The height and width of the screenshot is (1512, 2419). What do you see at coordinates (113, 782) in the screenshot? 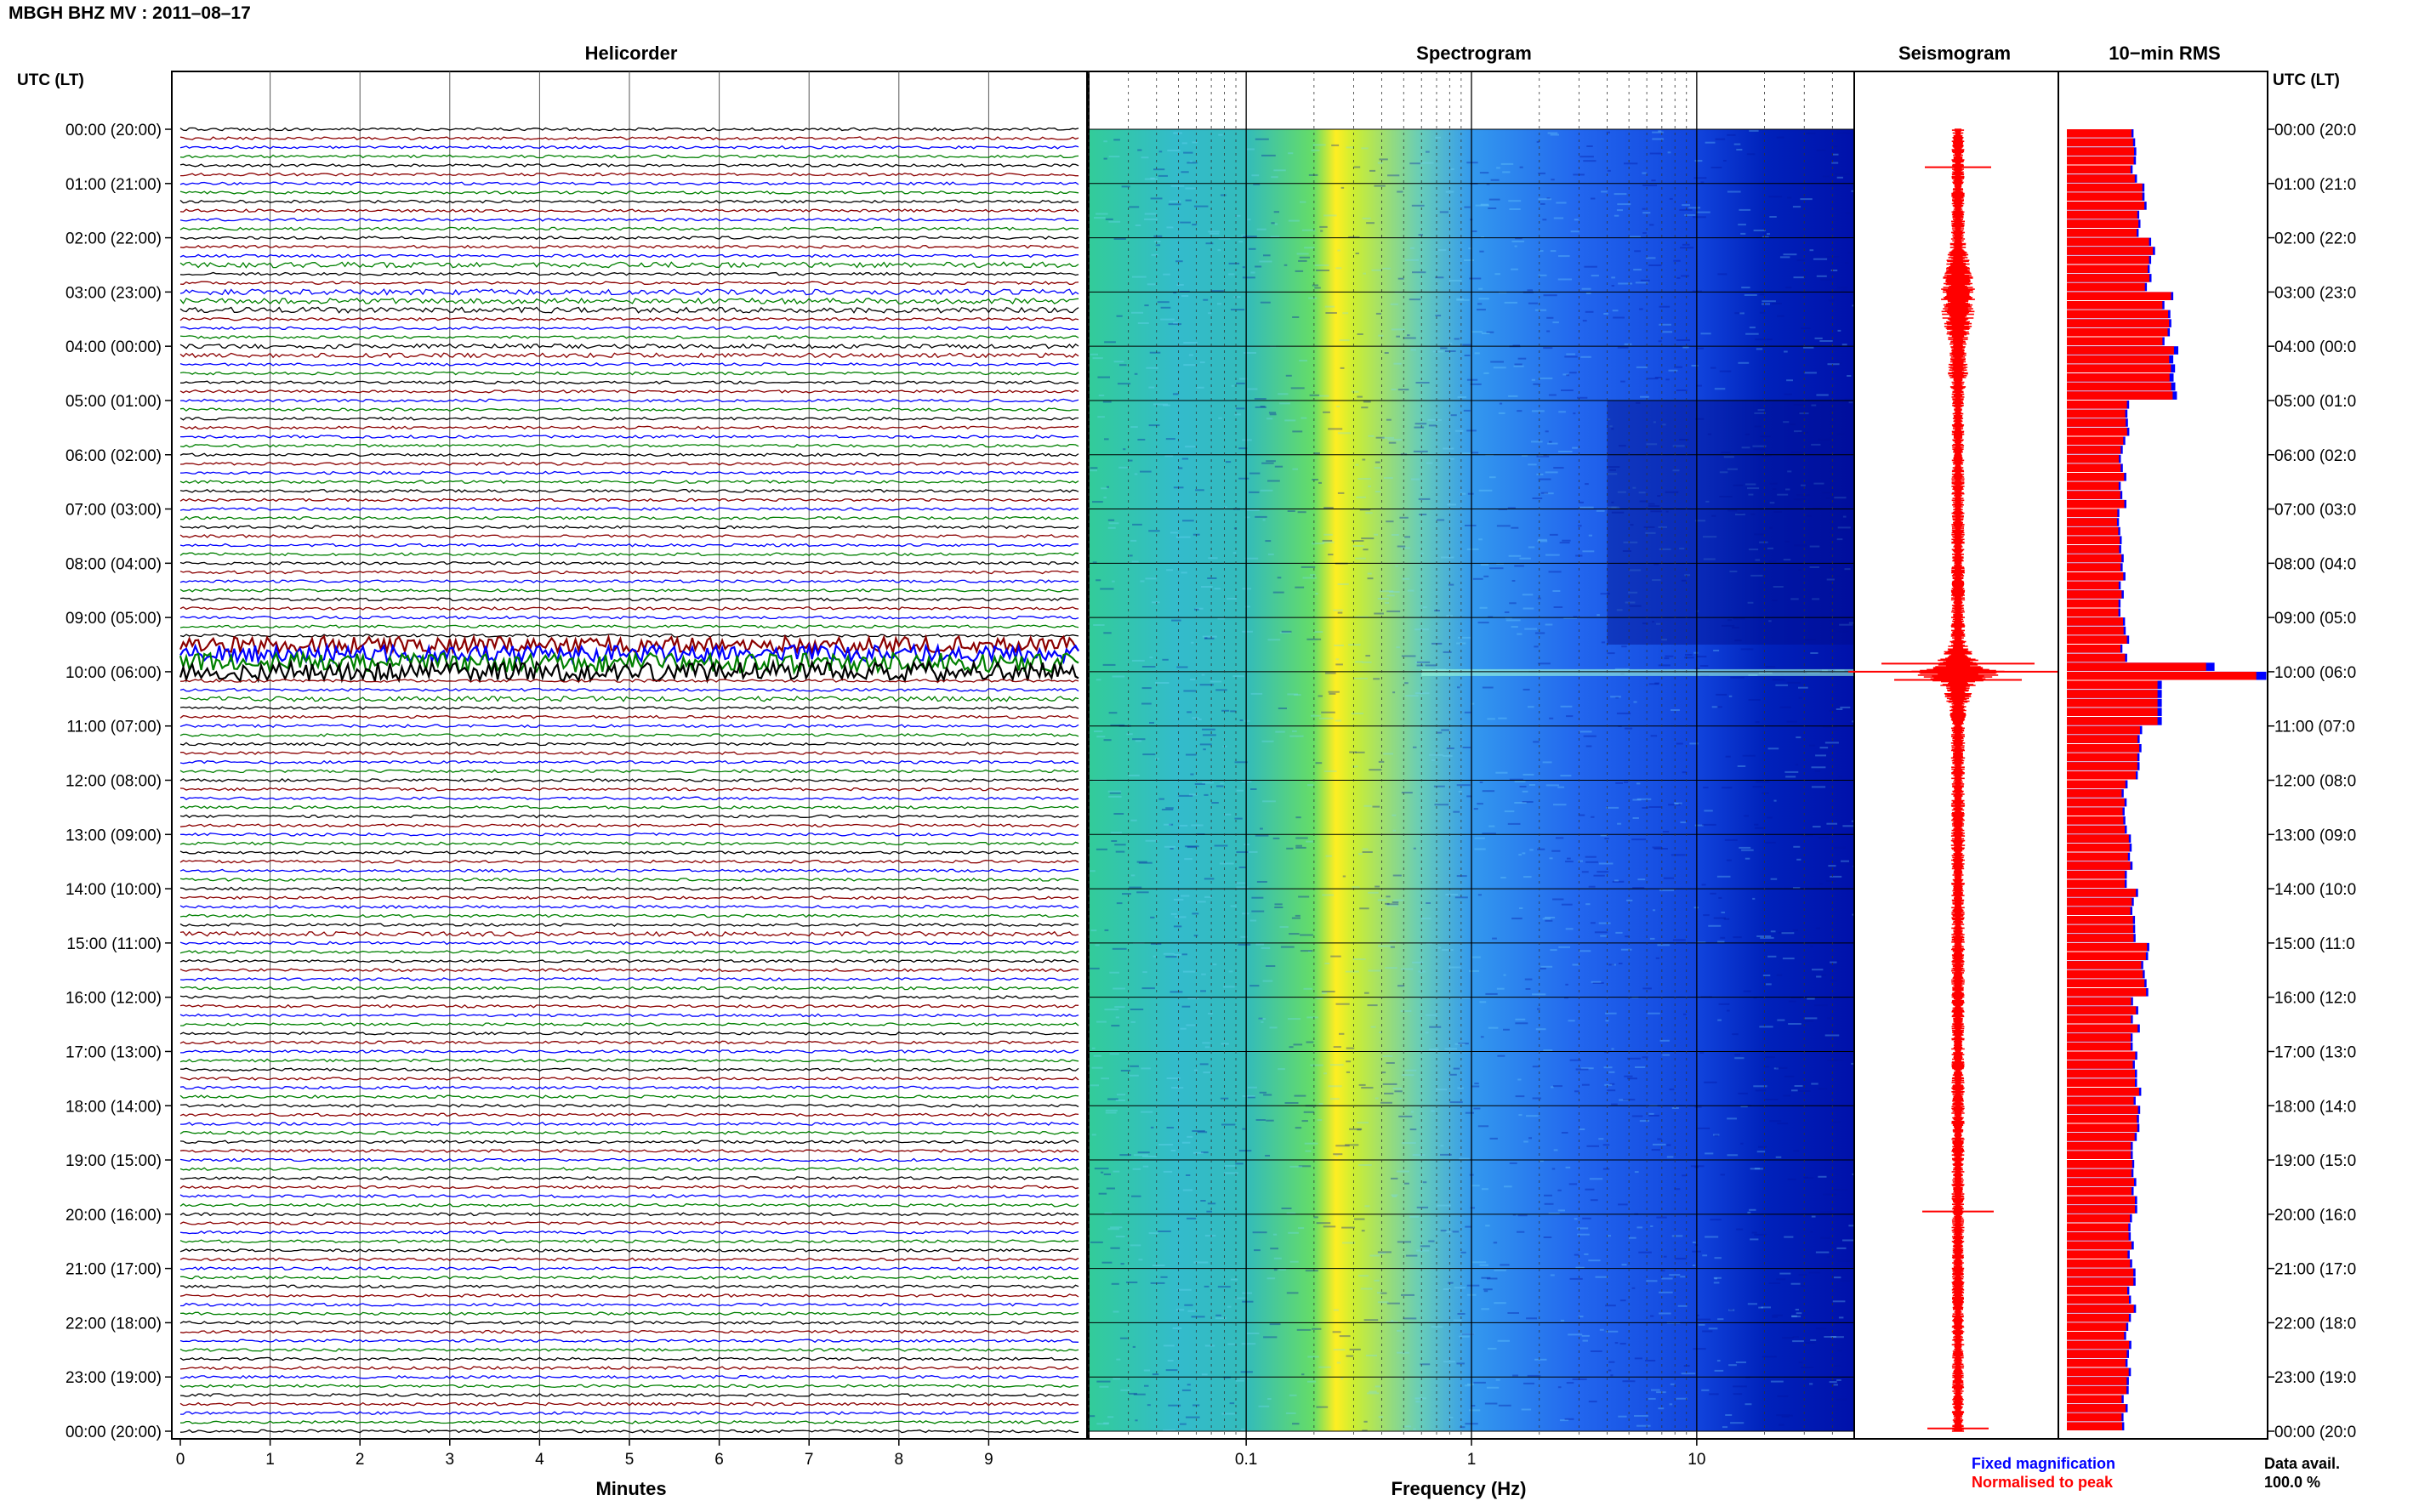
I see `left-time-label: 12:00 (08:00)` at bounding box center [113, 782].